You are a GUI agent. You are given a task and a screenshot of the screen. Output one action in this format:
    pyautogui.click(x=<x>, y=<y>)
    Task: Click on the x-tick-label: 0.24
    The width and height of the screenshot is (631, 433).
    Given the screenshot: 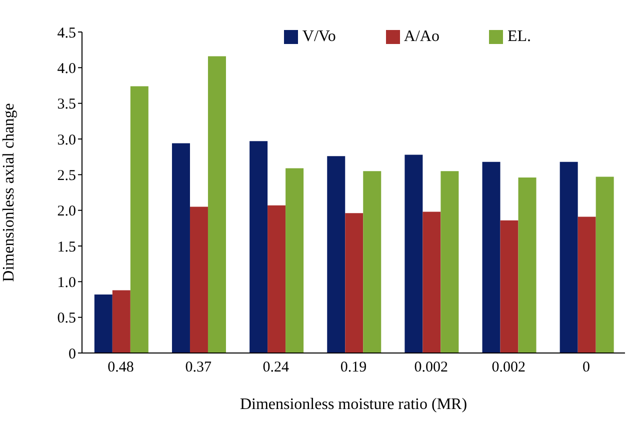 What is the action you would take?
    pyautogui.click(x=276, y=368)
    